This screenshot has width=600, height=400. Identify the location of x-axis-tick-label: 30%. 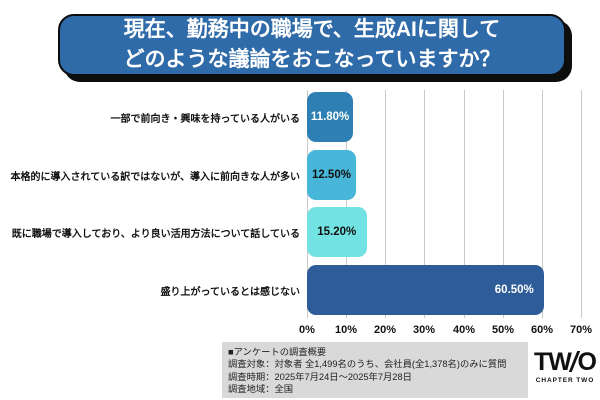
(424, 330).